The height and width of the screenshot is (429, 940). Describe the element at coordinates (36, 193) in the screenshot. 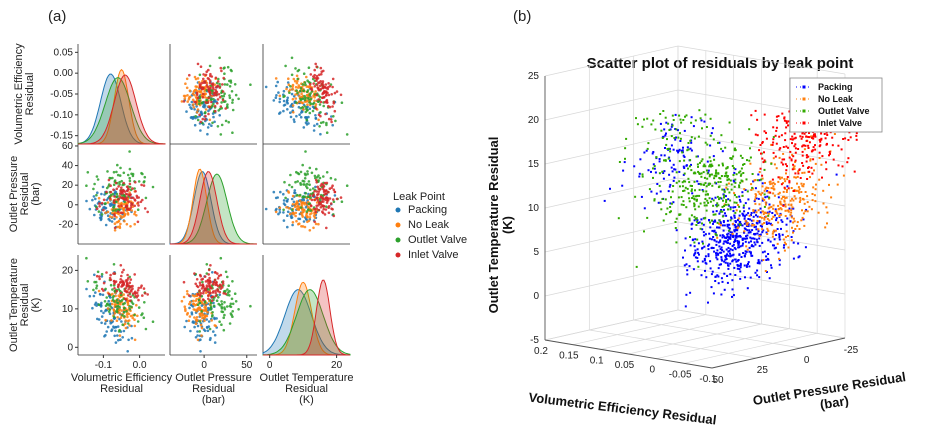

I see `y-axis-label: (bar)` at that location.